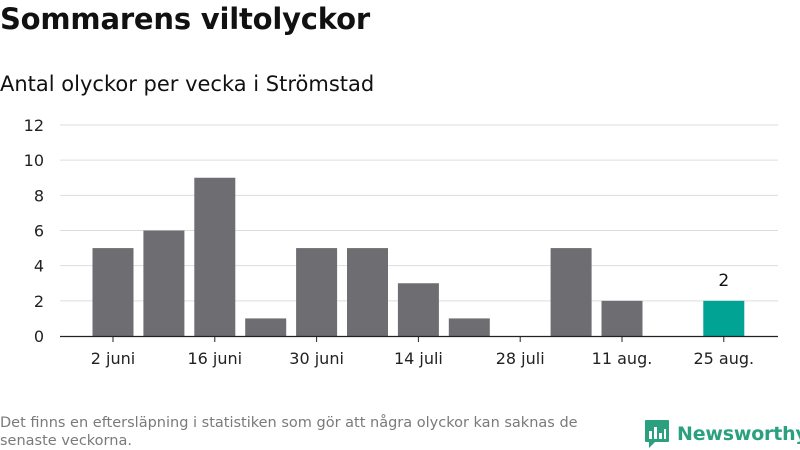  I want to click on y-tick-label: 12, so click(34, 125).